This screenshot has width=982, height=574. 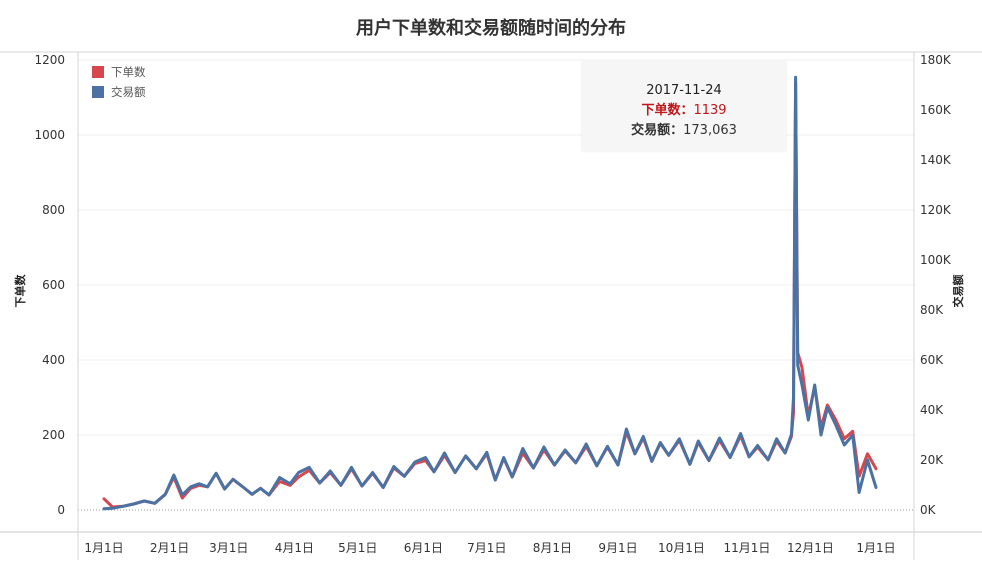 I want to click on legend: 下单数 交易额, so click(x=119, y=82).